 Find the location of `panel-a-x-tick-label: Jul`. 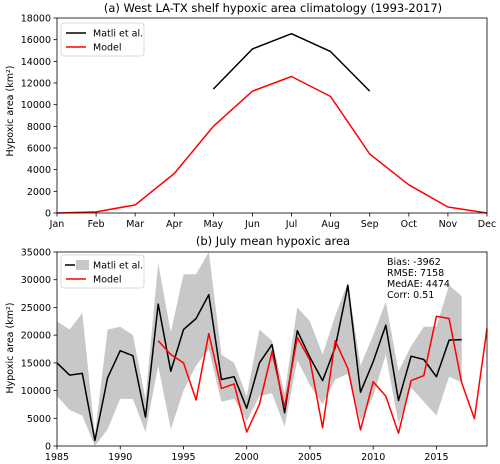

panel-a-x-tick-label: Jul is located at coordinates (291, 224).